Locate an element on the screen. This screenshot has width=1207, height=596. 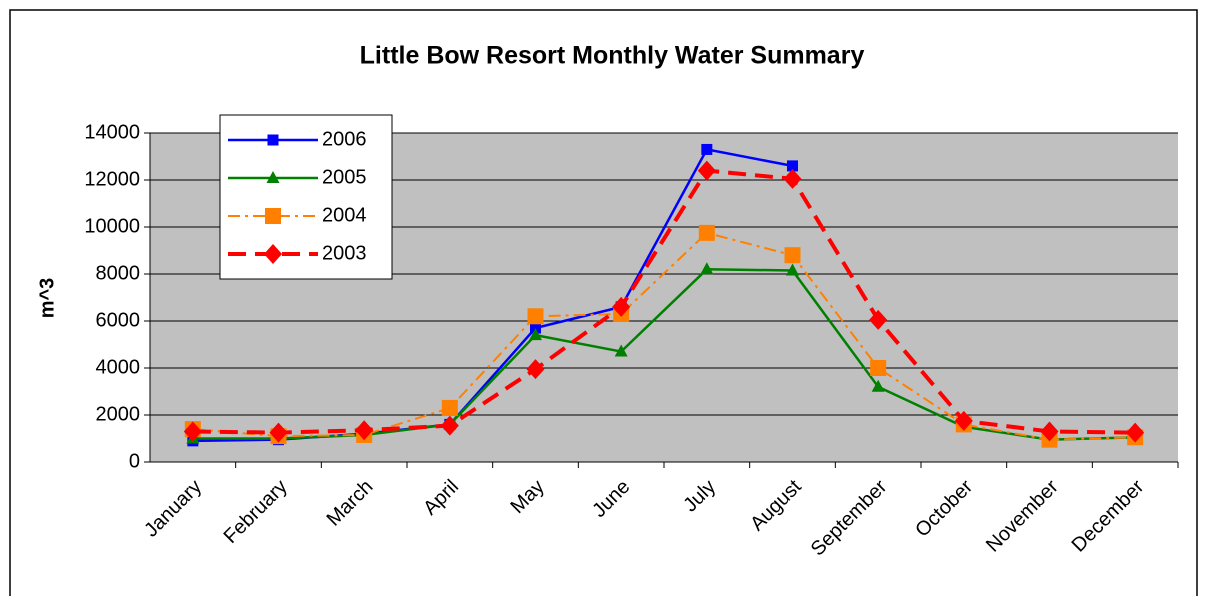
legend-label: 2005 is located at coordinates (344, 177).